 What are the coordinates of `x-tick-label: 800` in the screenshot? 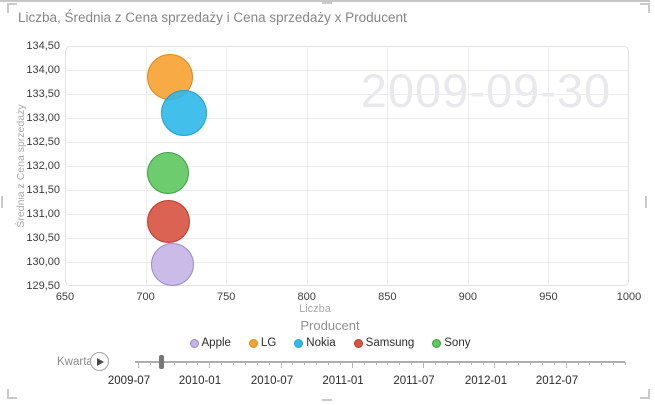 It's located at (306, 297).